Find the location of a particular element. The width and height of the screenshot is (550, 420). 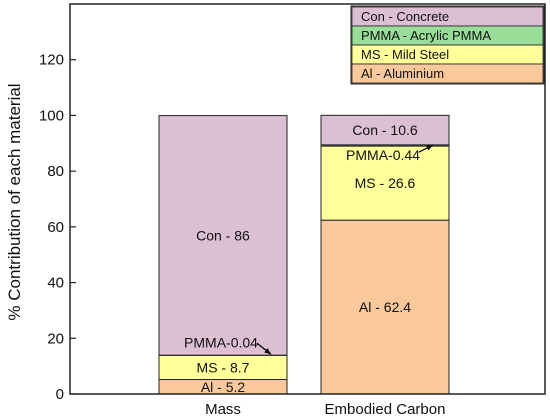

x-axis: Mass Embodied Carbon is located at coordinates (325, 409).